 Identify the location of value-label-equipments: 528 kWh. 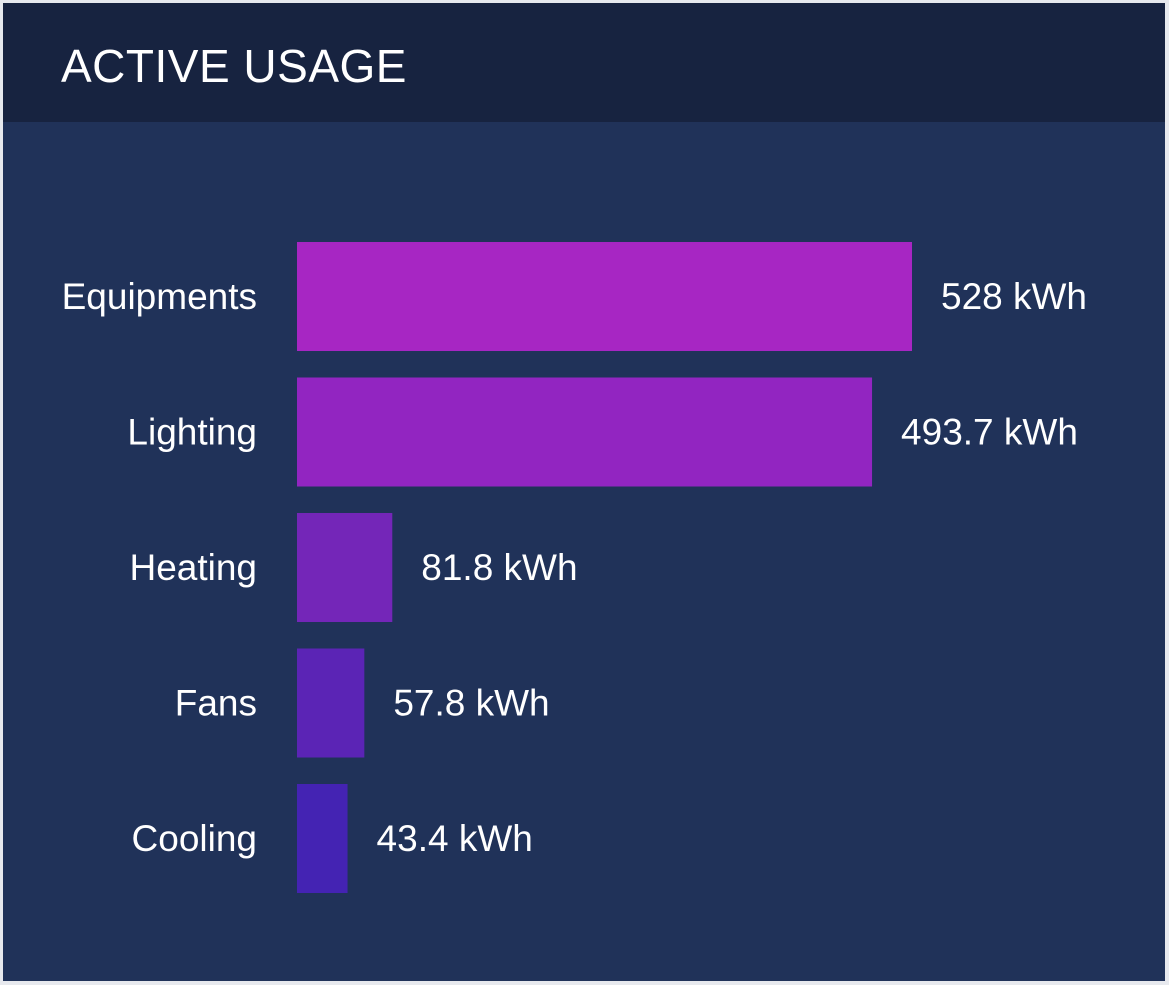
(1014, 296).